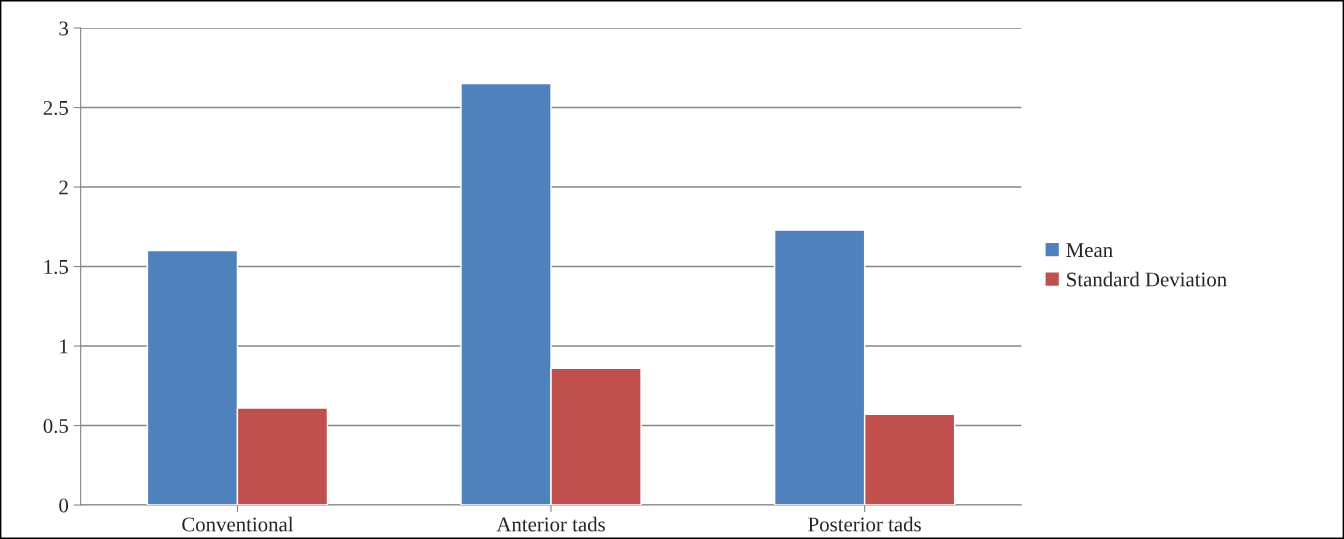  I want to click on y-tick-label: 0.5, so click(56, 426).